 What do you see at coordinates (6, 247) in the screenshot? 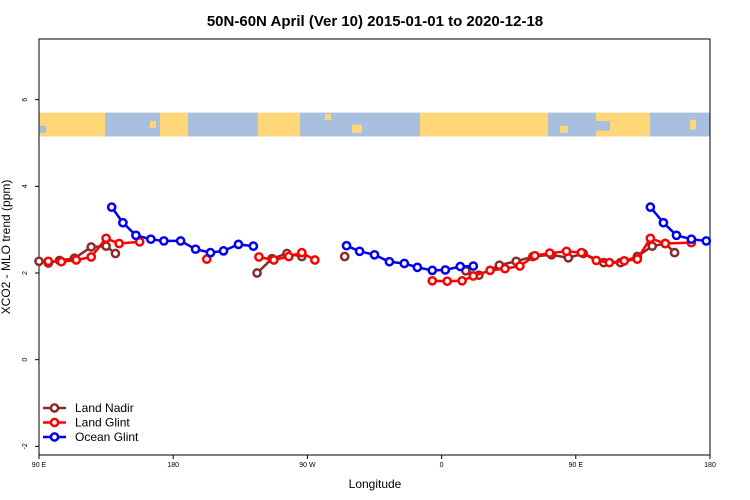
I see `y-axis-label: XCO2 - MLO trend (ppm)` at bounding box center [6, 247].